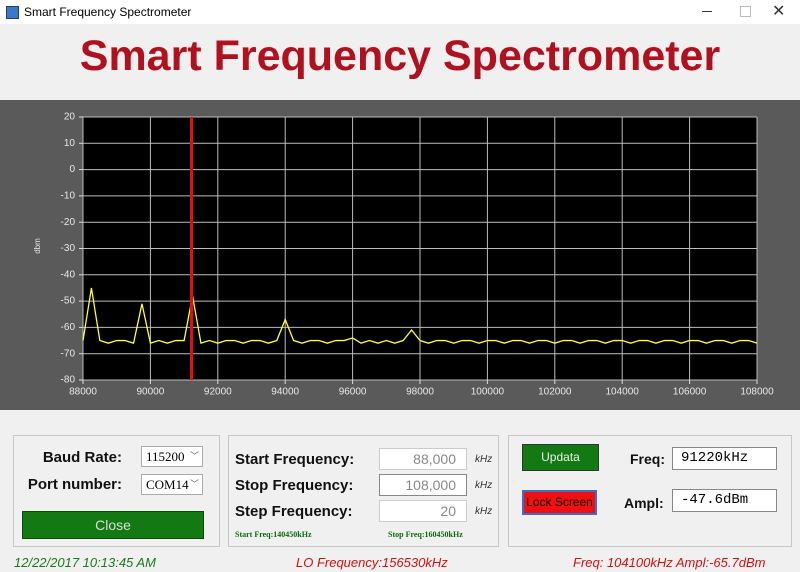 Image resolution: width=800 pixels, height=572 pixels. Describe the element at coordinates (484, 485) in the screenshot. I see `stop-unit: kHz` at that location.